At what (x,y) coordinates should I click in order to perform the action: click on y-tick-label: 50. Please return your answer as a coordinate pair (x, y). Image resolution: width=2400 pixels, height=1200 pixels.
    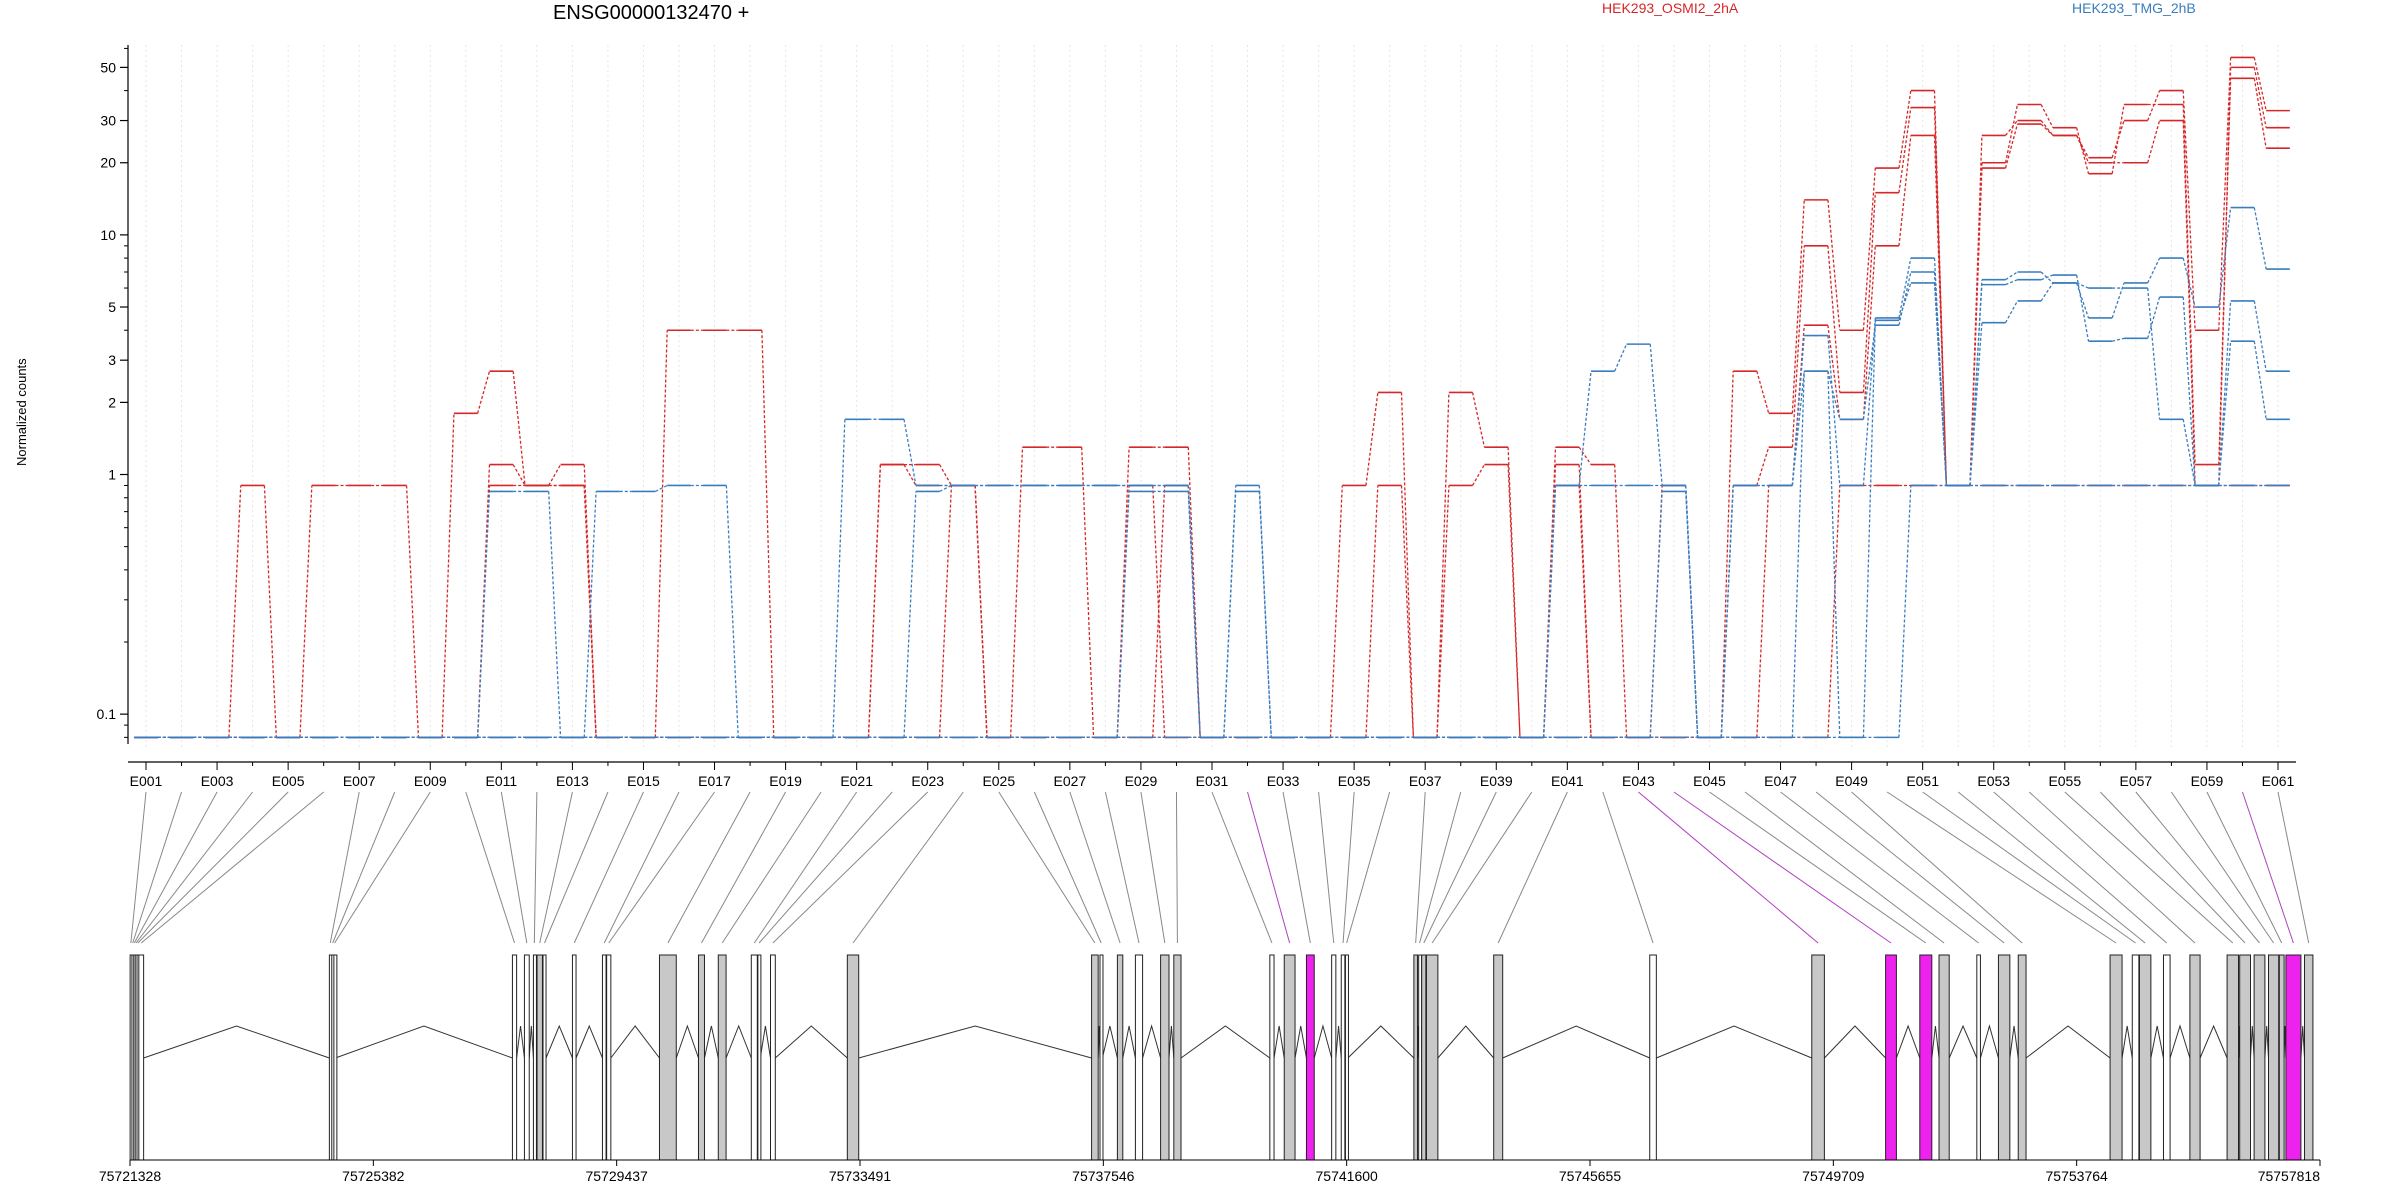
    Looking at the image, I should click on (108, 67).